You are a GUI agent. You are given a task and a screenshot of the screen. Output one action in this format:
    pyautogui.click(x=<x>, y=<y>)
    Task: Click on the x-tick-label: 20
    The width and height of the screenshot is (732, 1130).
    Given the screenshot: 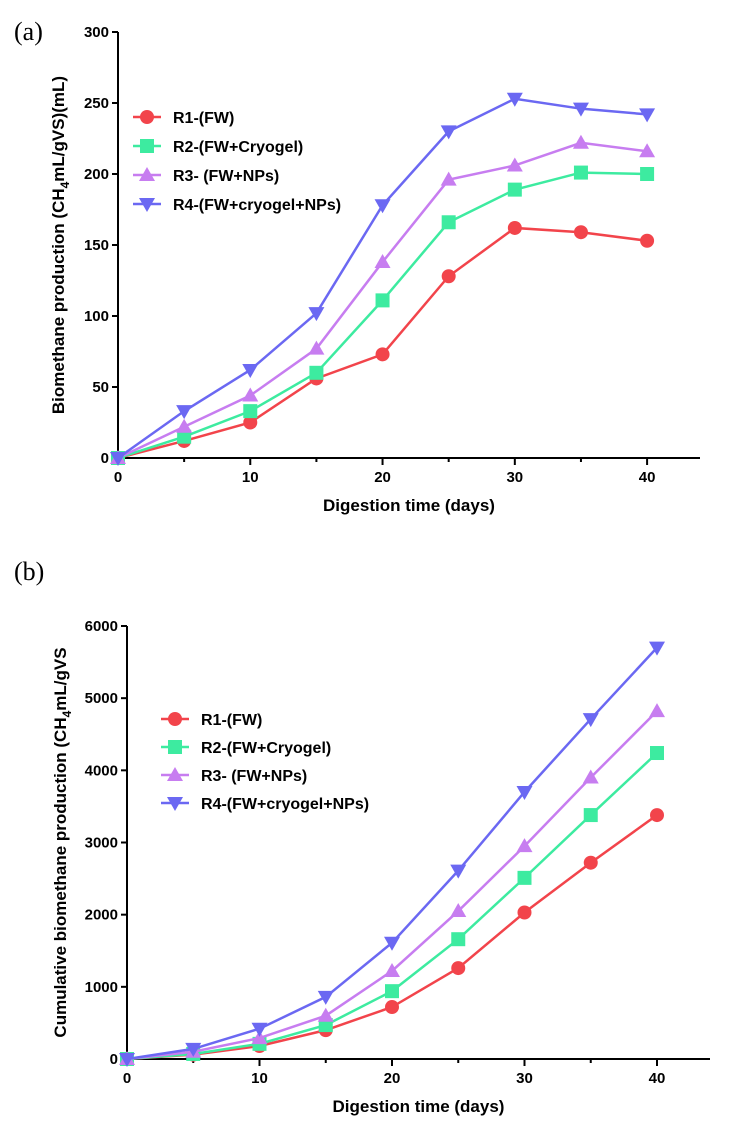 What is the action you would take?
    pyautogui.click(x=382, y=477)
    